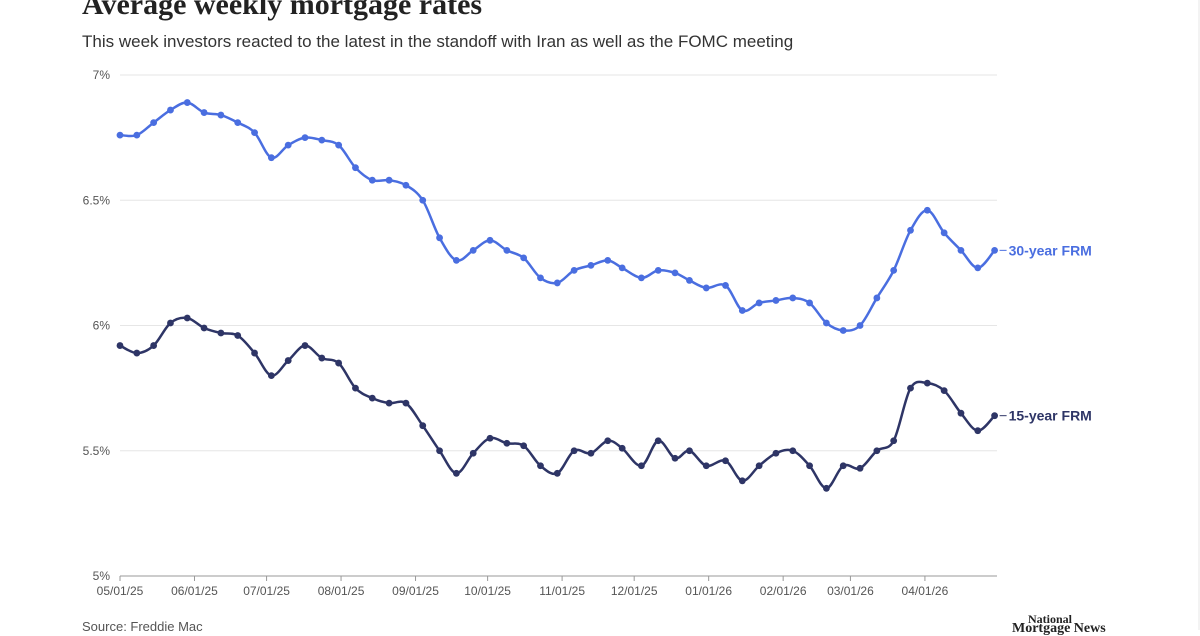  I want to click on source-note: Source: Freddie Mac, so click(142, 626).